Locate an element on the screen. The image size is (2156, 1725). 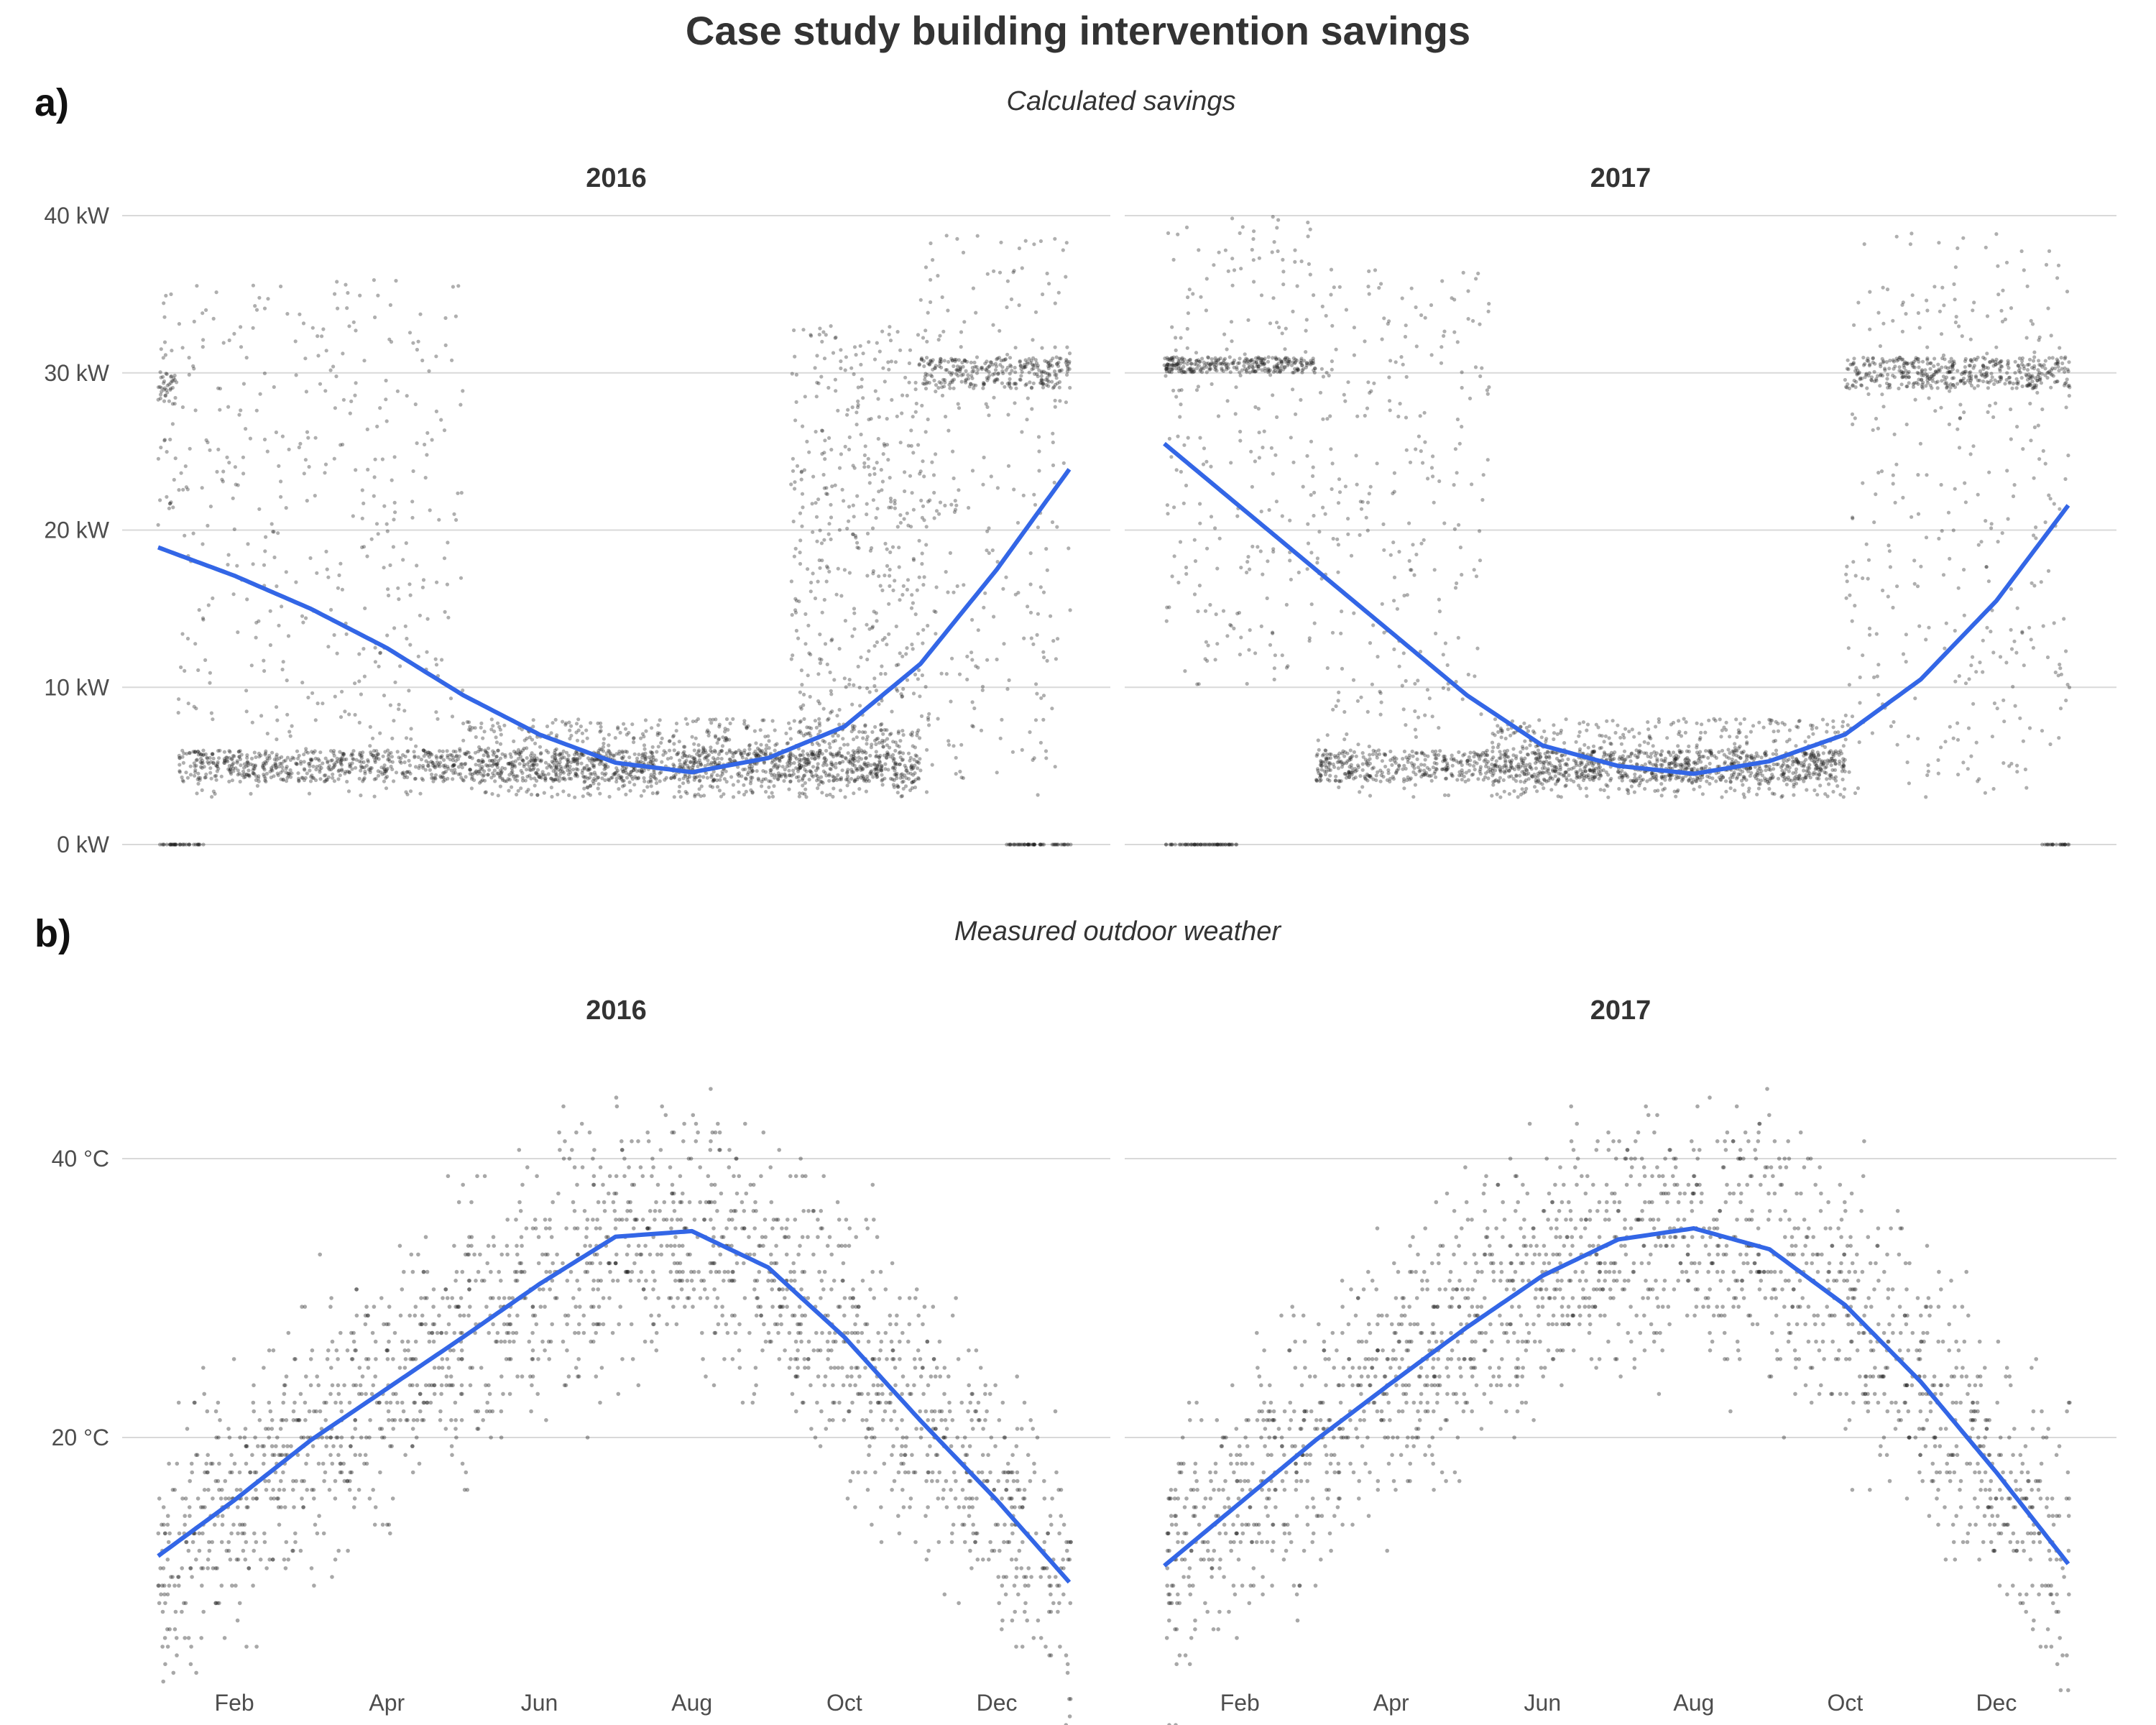
facet-label-2017: 2017 is located at coordinates (1620, 178).